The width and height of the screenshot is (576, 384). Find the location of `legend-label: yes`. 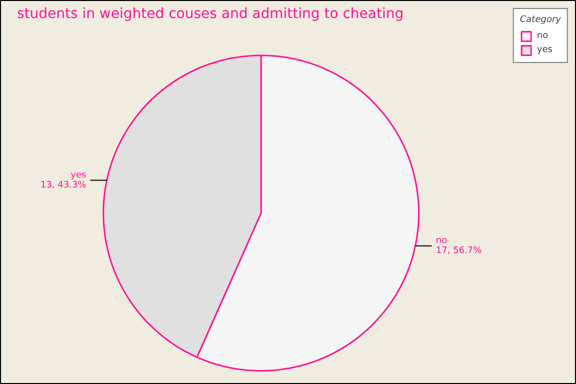

legend-label: yes is located at coordinates (545, 50).